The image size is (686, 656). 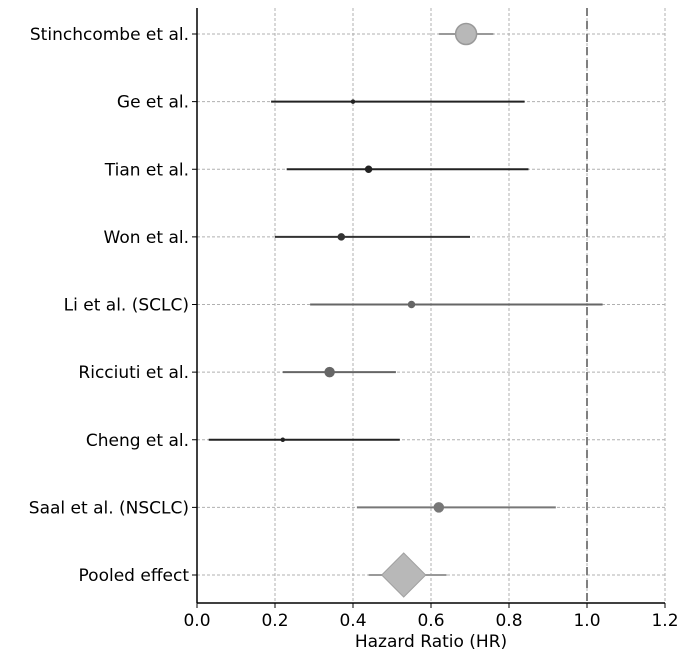 What do you see at coordinates (403, 575) in the screenshot?
I see `pooled-effect-diamond` at bounding box center [403, 575].